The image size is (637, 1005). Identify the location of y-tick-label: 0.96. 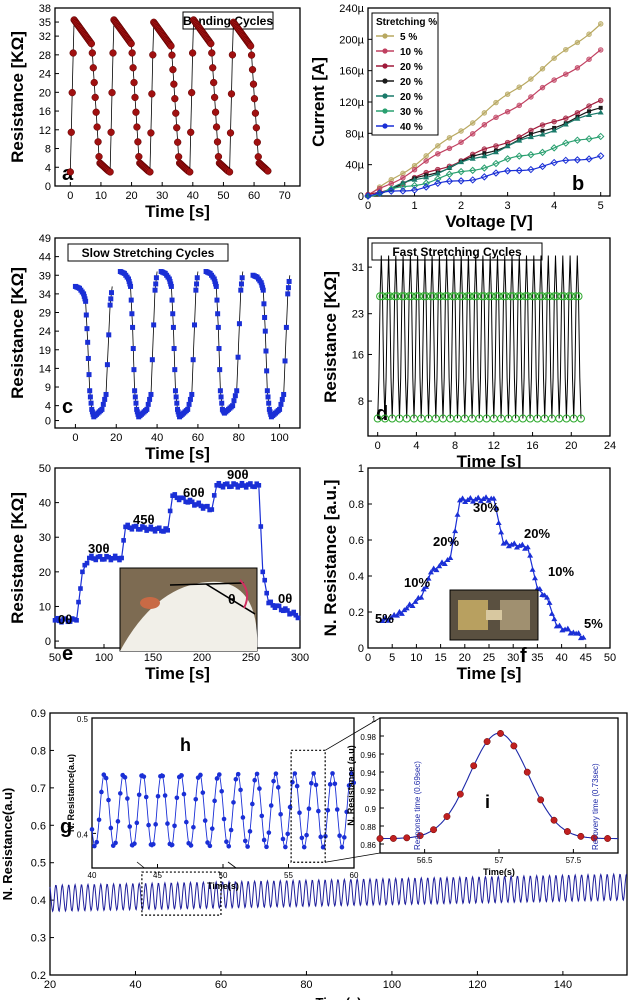
(368, 755).